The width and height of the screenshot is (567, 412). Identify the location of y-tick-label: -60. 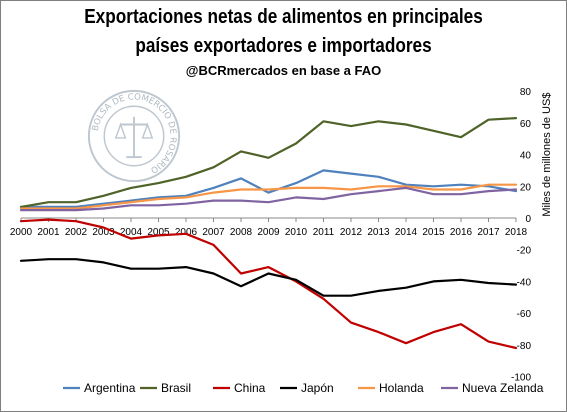
(524, 314).